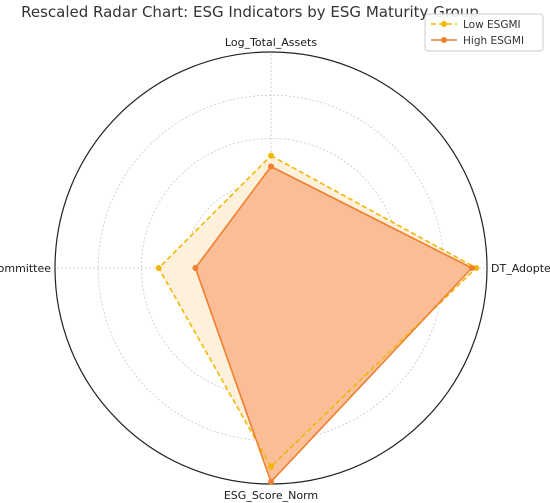 This screenshot has width=550, height=503. What do you see at coordinates (271, 495) in the screenshot?
I see `axis-label-3: ESG_Score_Norm` at bounding box center [271, 495].